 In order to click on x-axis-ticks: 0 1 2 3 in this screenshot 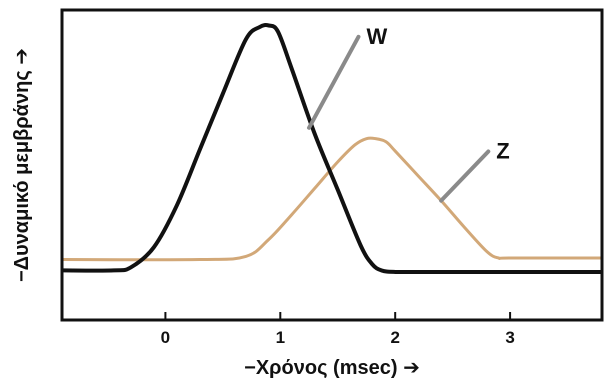, I will do `click(338, 329)`.